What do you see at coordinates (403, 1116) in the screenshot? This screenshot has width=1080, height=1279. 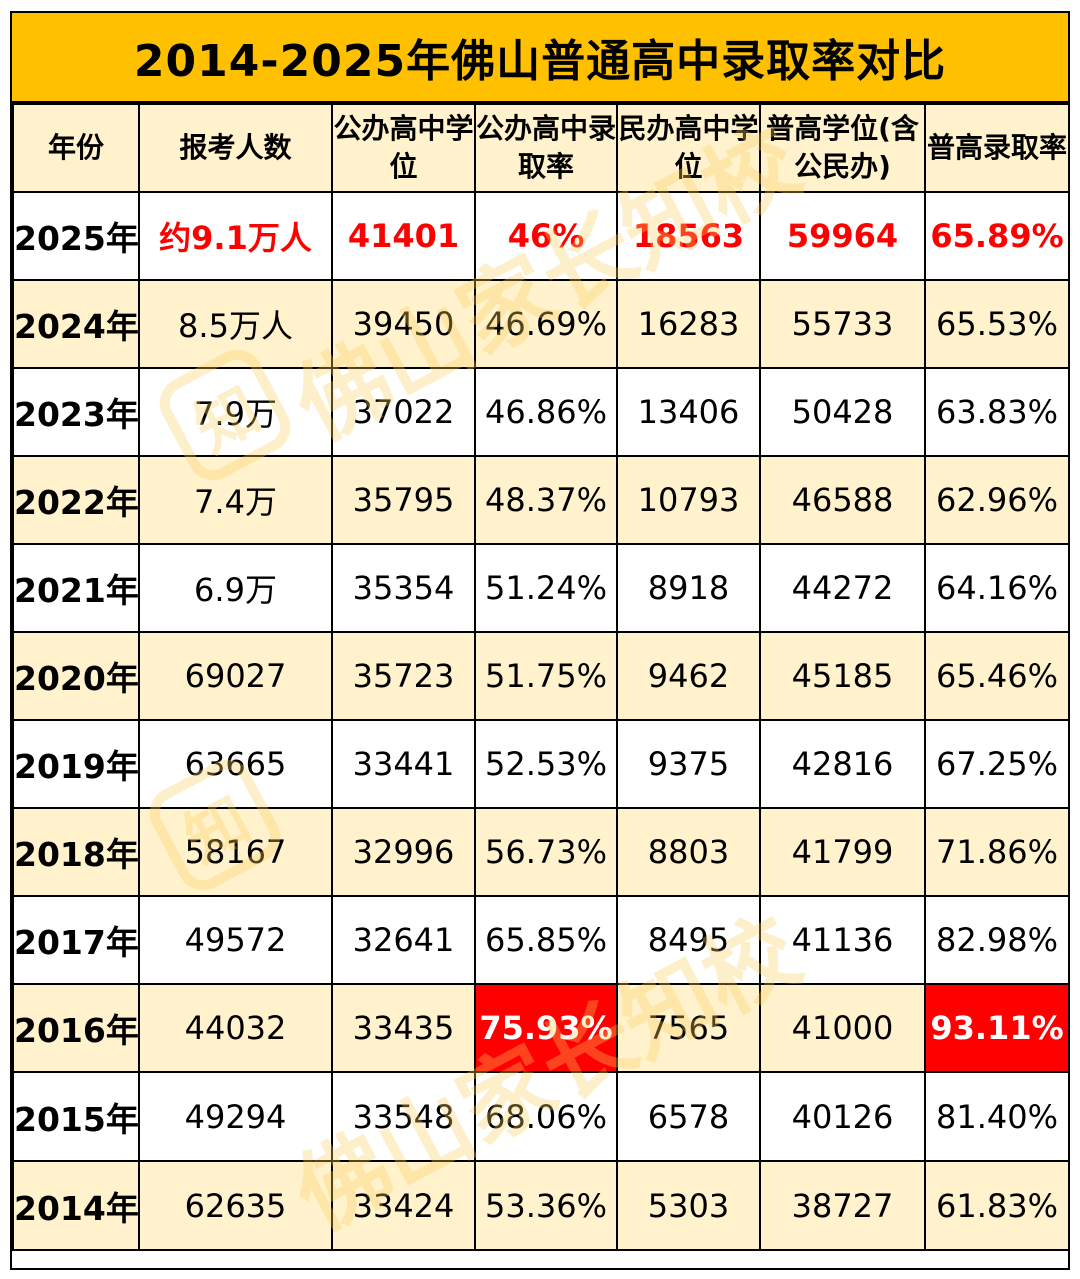 I see `cell-public-seats: 33548` at bounding box center [403, 1116].